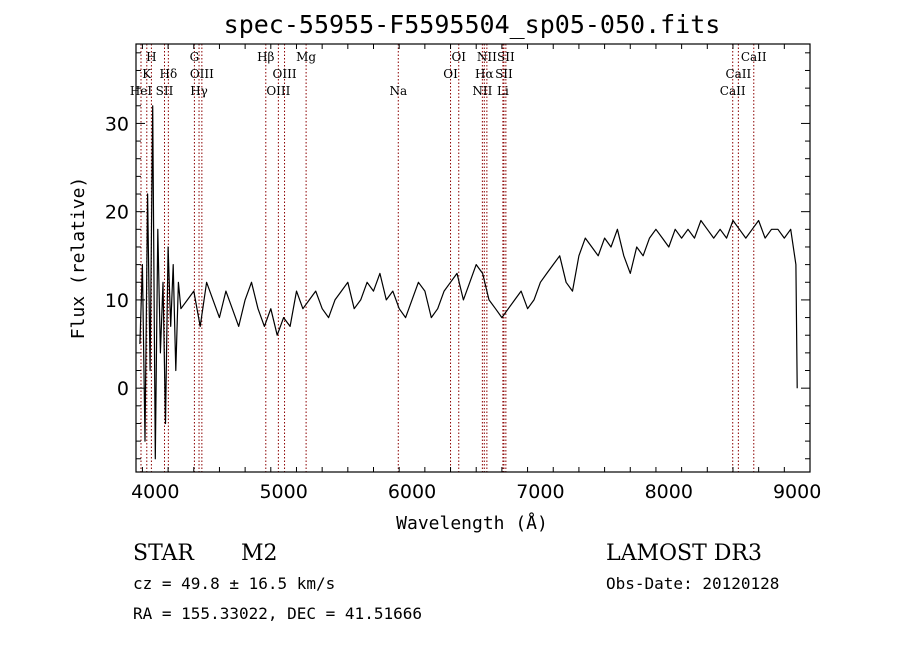  I want to click on y-tick-label: 30, so click(117, 124).